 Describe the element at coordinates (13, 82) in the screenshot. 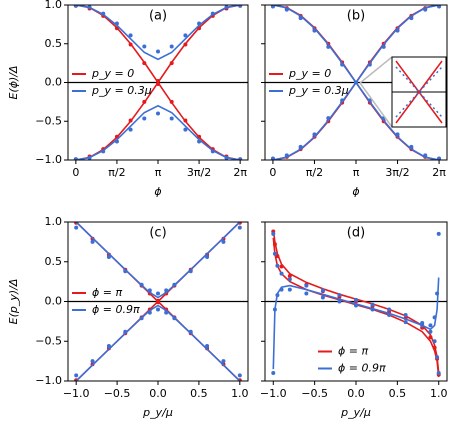

I see `y-axis-label: E(ϕ)/Δ` at that location.